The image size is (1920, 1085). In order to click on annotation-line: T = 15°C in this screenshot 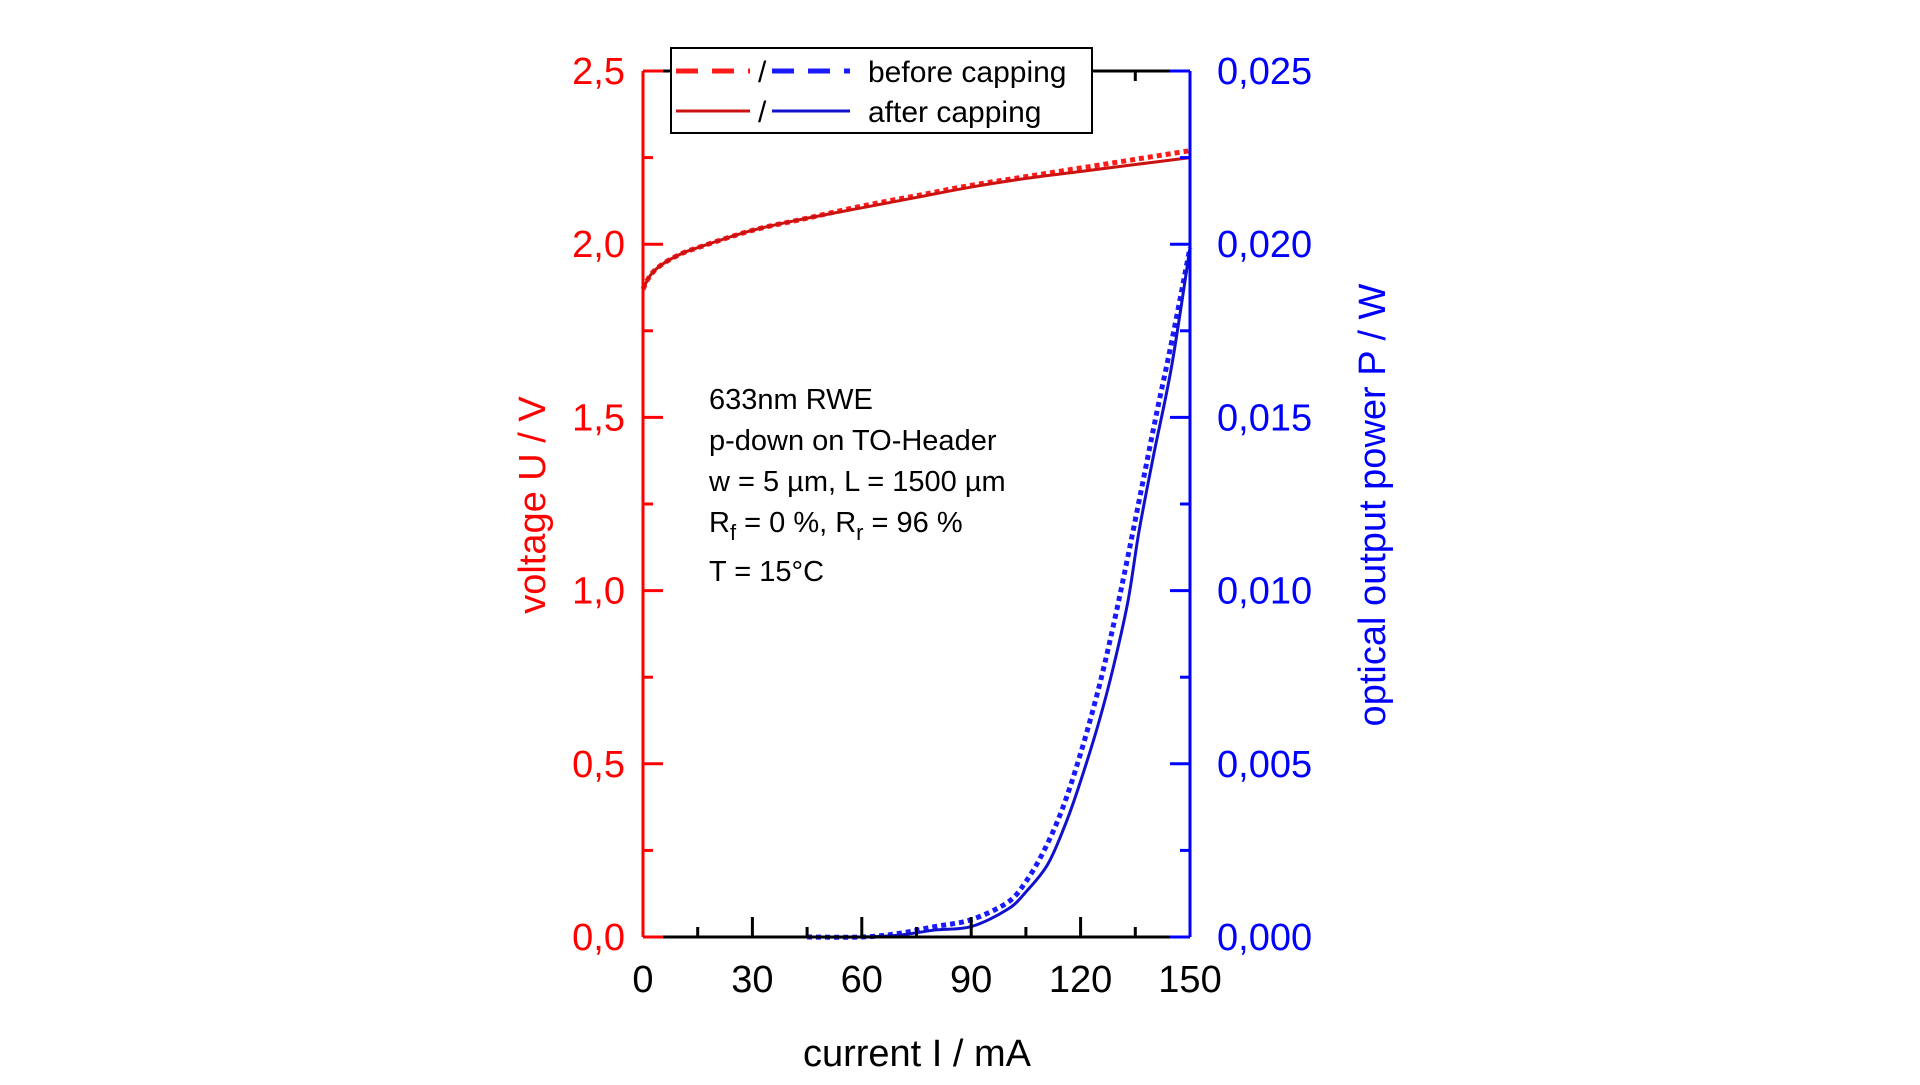, I will do `click(766, 572)`.